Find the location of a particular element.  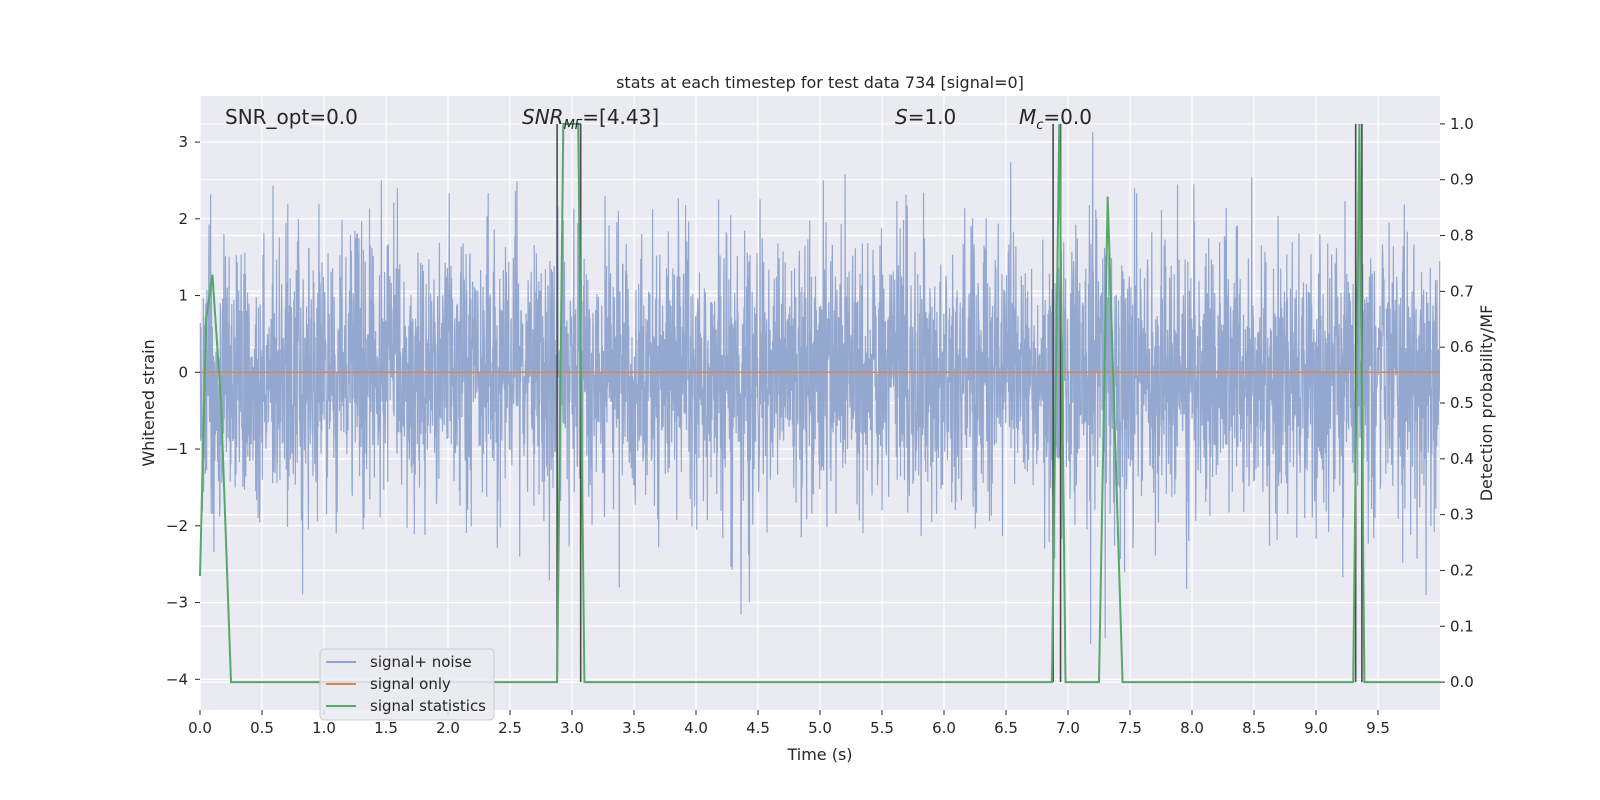

x-tick-label: 7.0 is located at coordinates (1068, 728).